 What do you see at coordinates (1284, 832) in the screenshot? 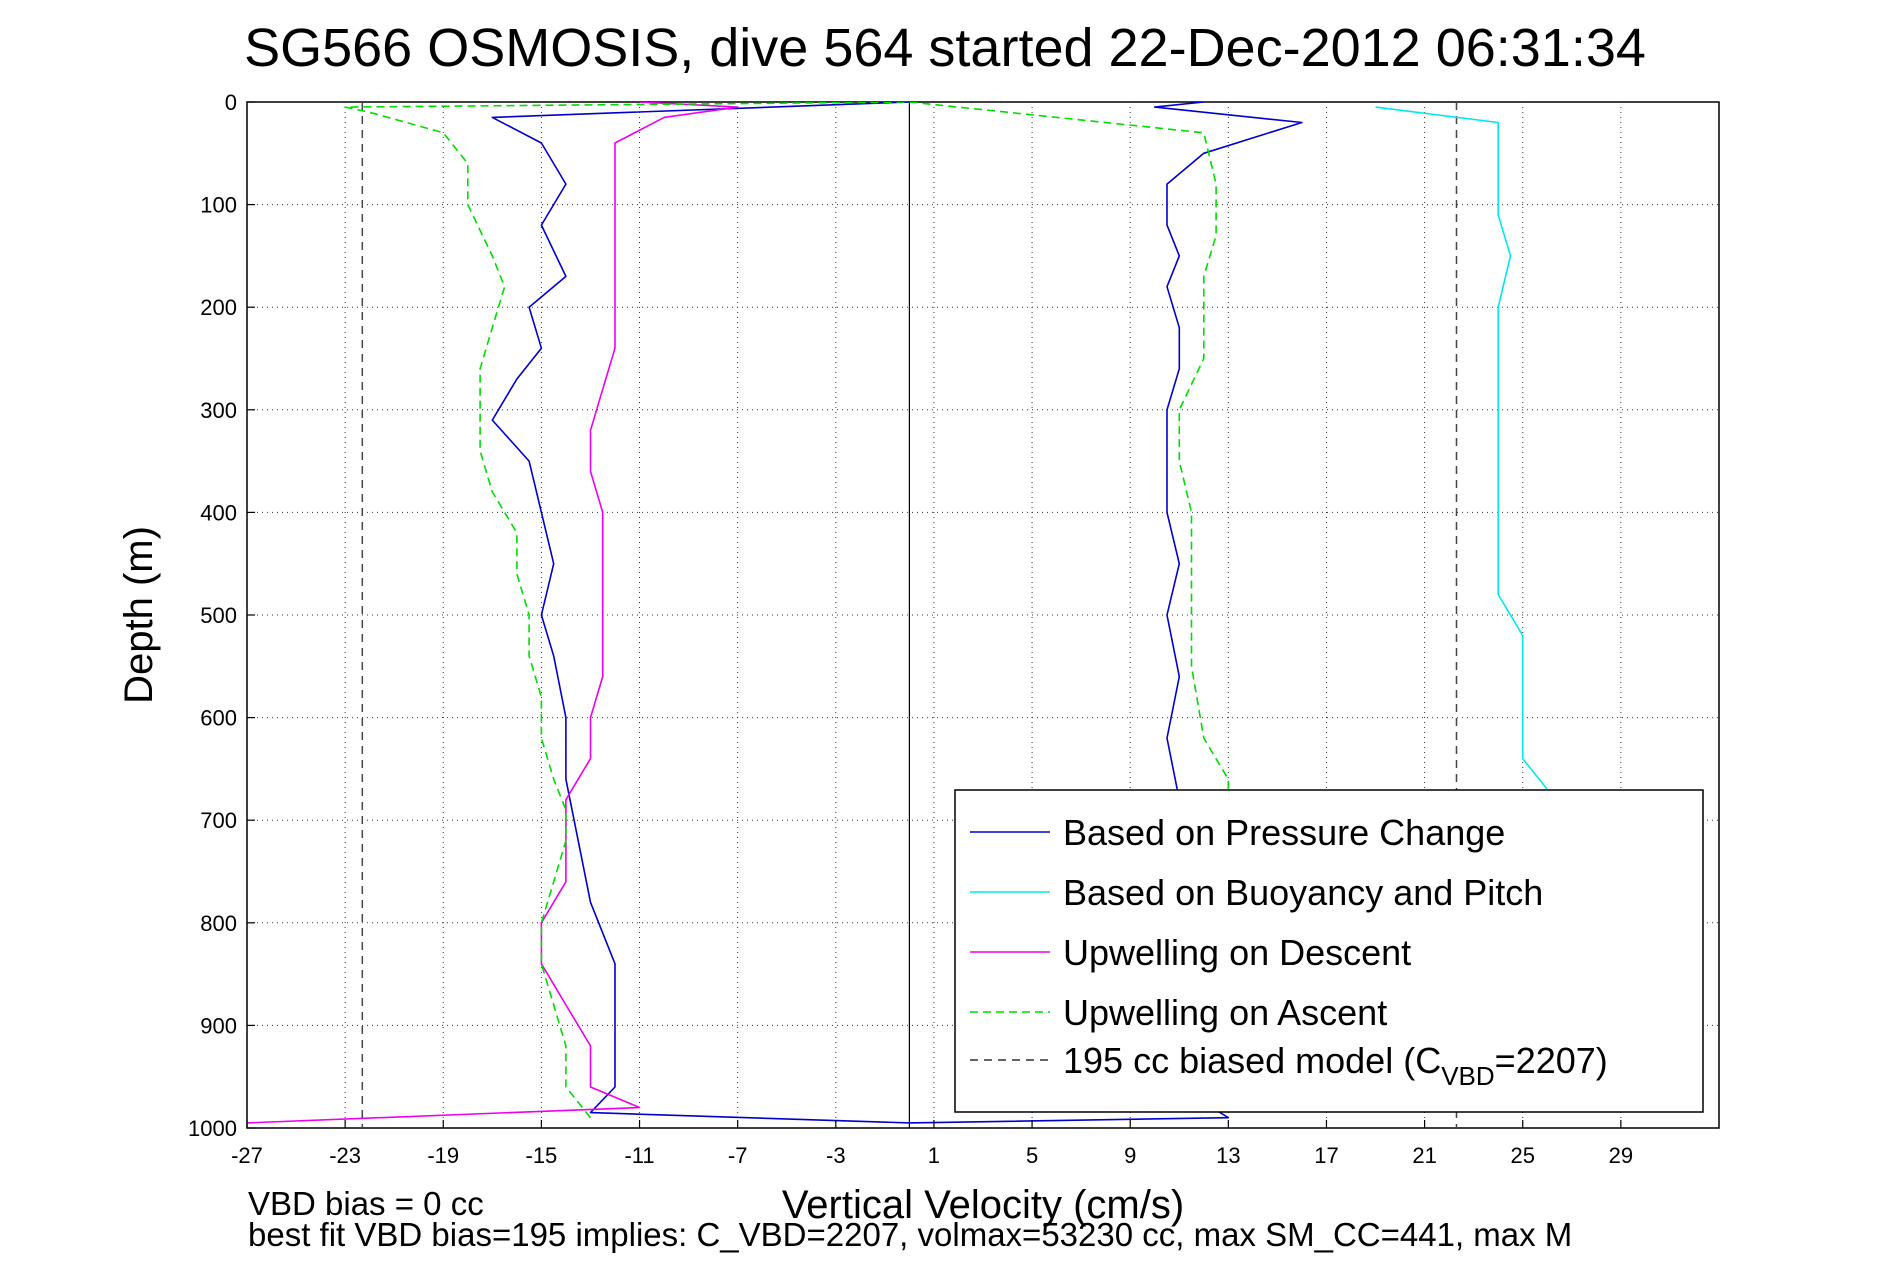
I see `legend-label: Based on Pressure Change` at bounding box center [1284, 832].